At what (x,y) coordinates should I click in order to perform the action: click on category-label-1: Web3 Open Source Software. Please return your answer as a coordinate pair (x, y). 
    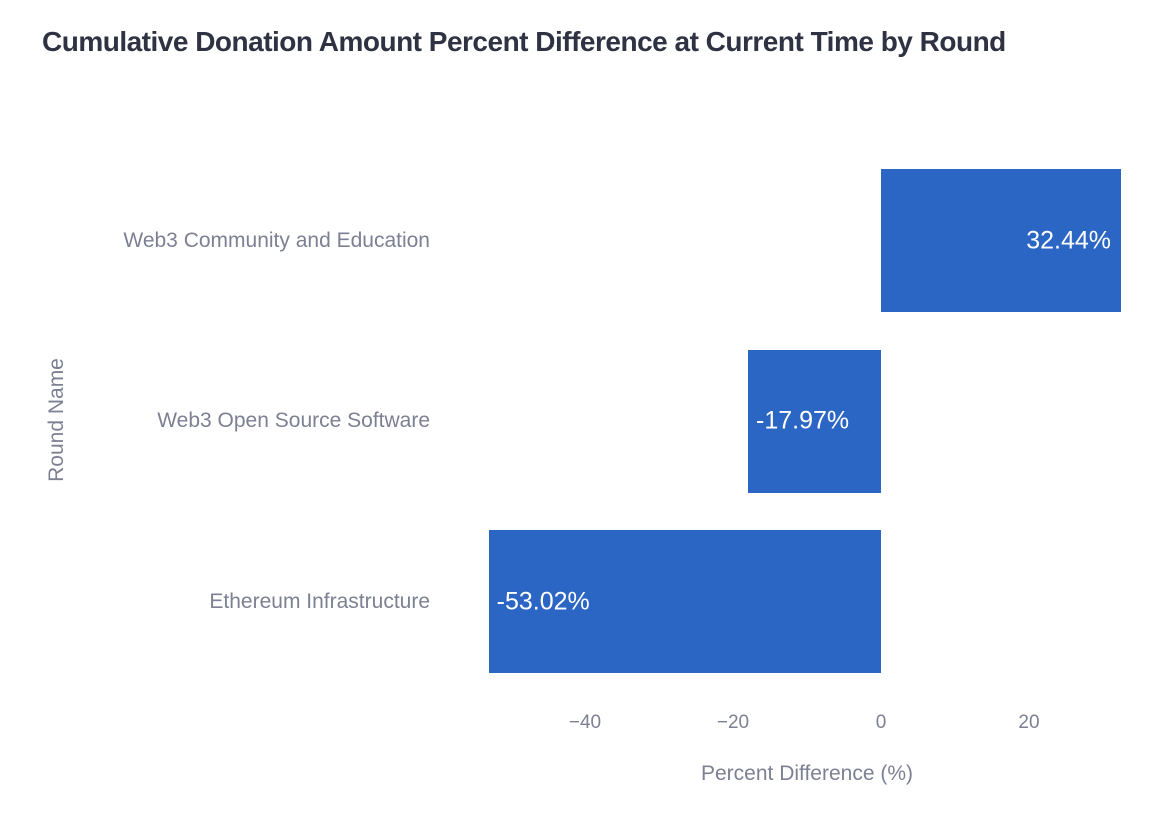
    Looking at the image, I should click on (293, 420).